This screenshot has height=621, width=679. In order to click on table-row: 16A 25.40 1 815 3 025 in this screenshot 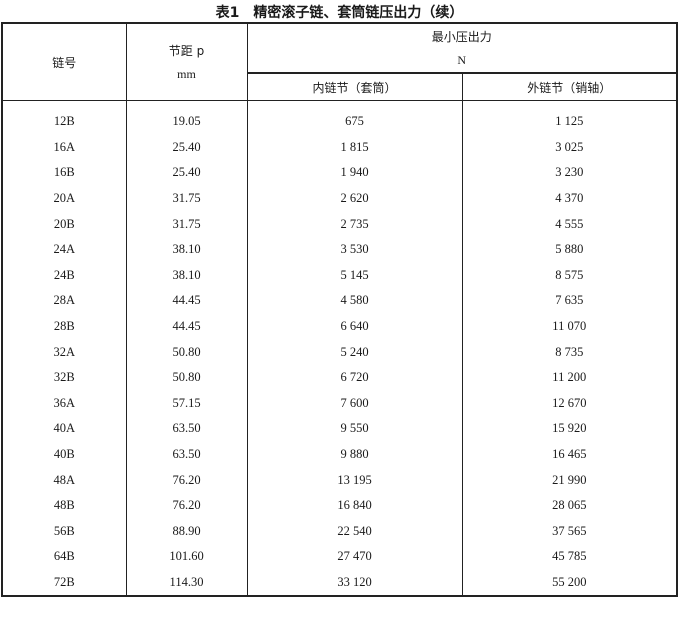, I will do `click(339, 147)`.